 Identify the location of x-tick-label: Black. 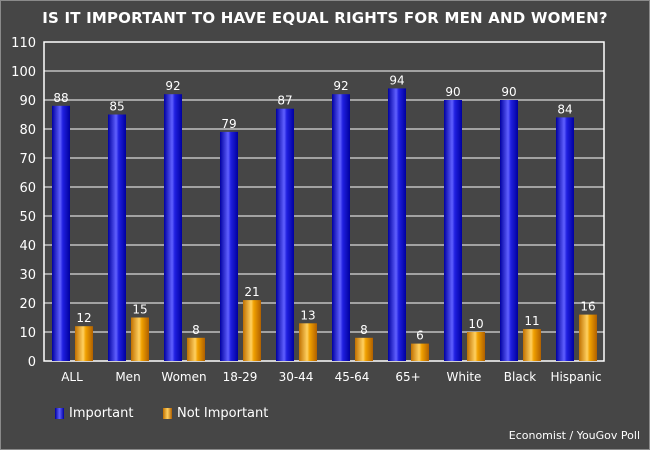
(520, 377).